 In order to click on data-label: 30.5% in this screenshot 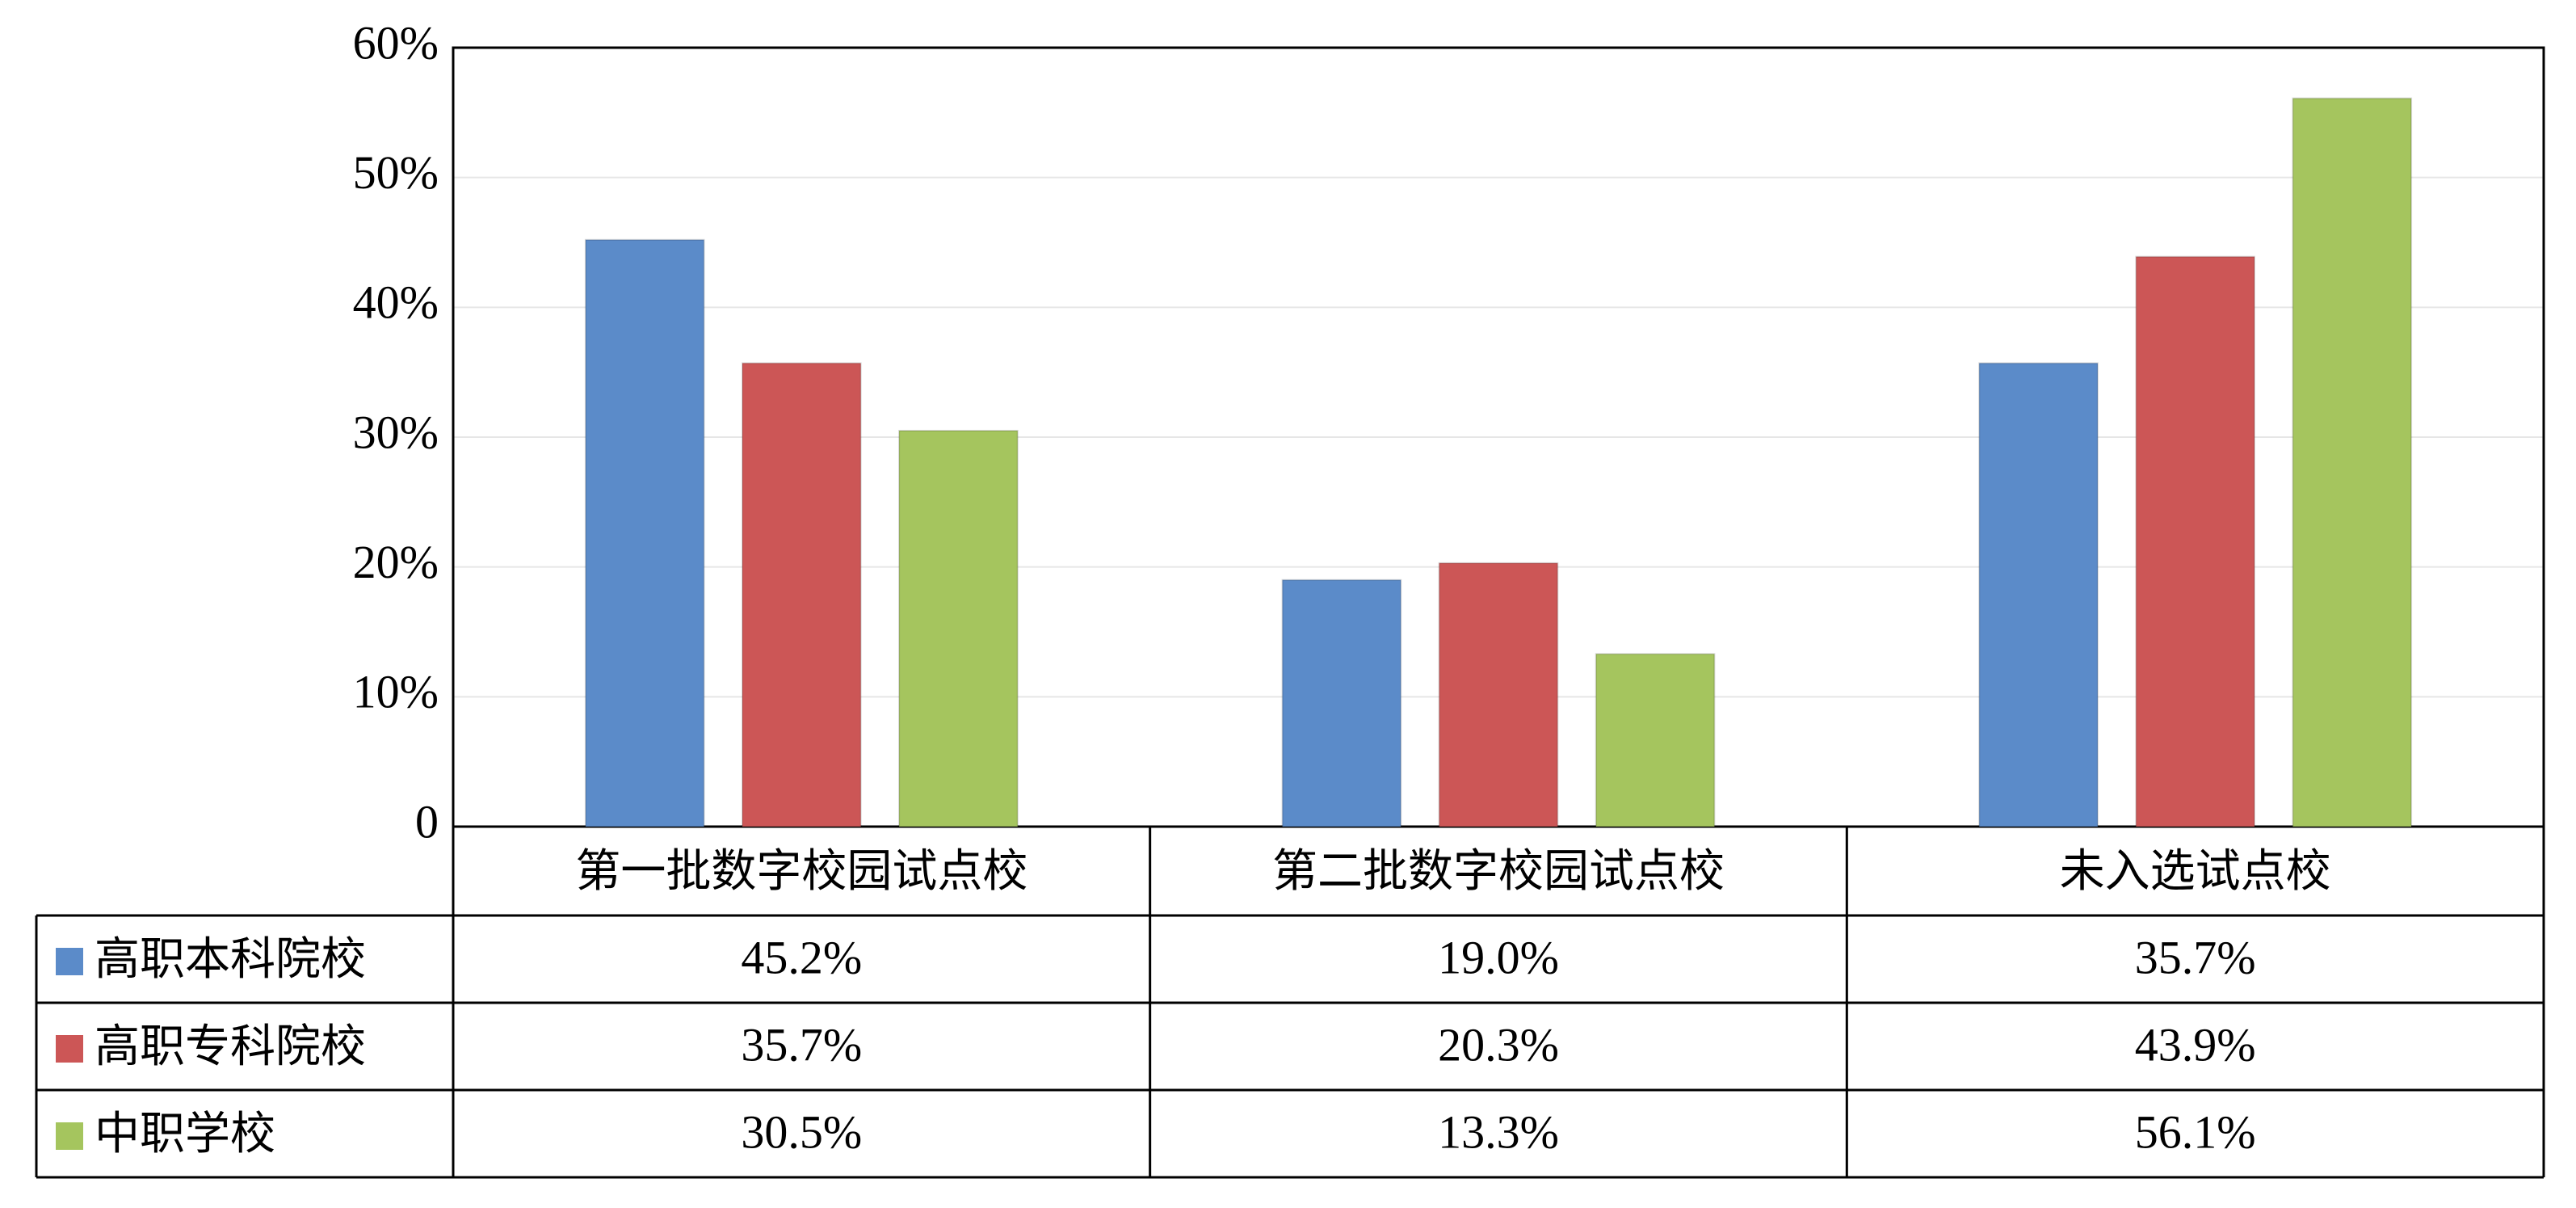, I will do `click(802, 1131)`.